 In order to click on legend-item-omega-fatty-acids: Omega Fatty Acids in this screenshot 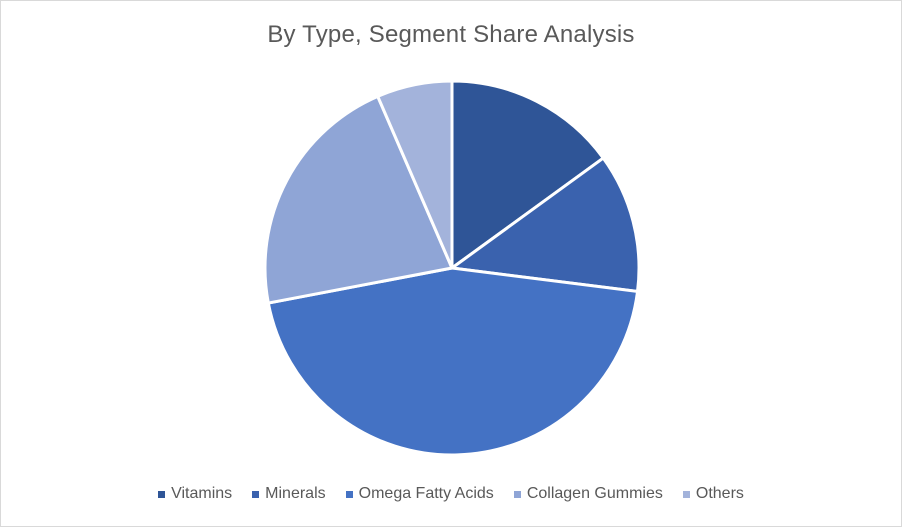, I will do `click(419, 494)`.